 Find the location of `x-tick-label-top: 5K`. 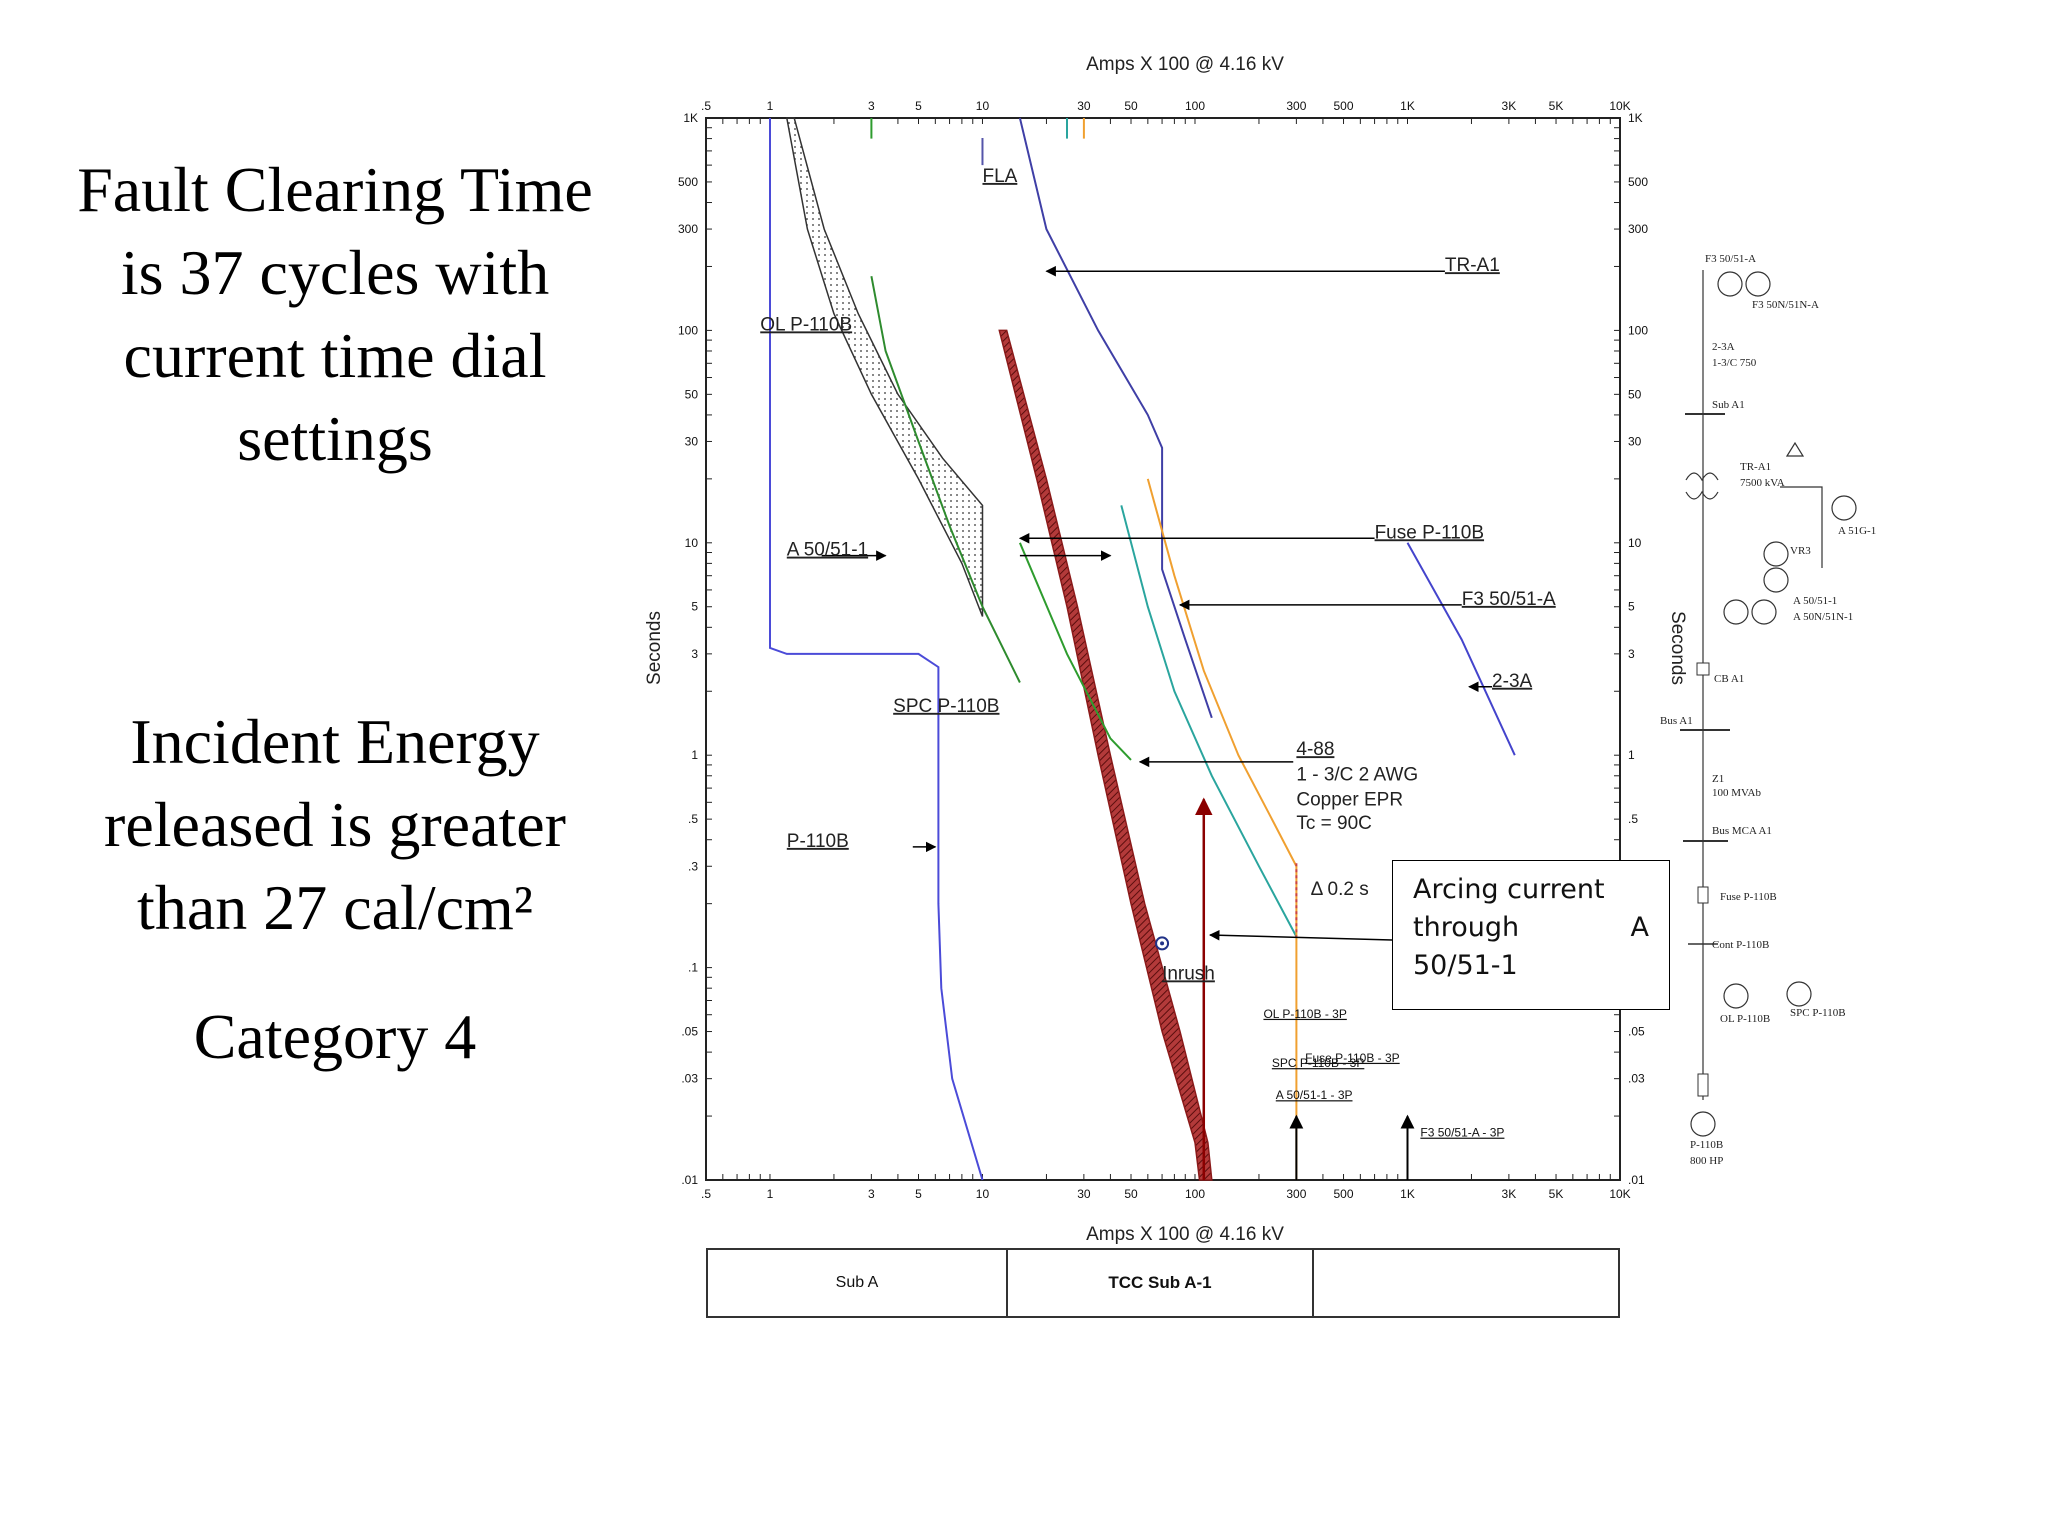

x-tick-label-top: 5K is located at coordinates (1556, 106).